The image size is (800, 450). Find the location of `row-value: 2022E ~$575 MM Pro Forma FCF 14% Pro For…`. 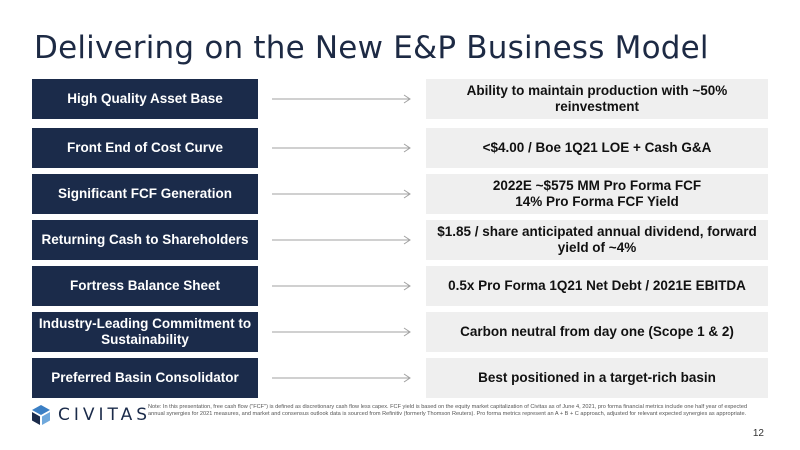

row-value: 2022E ~$575 MM Pro Forma FCF 14% Pro For… is located at coordinates (597, 194).